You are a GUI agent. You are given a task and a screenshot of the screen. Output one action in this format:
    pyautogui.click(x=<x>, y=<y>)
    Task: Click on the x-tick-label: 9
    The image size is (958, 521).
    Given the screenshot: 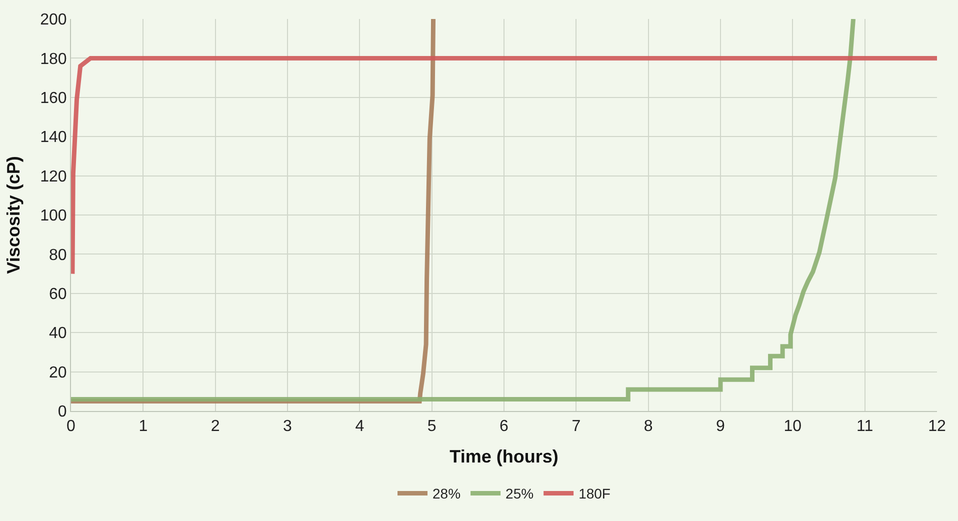 What is the action you would take?
    pyautogui.click(x=721, y=427)
    